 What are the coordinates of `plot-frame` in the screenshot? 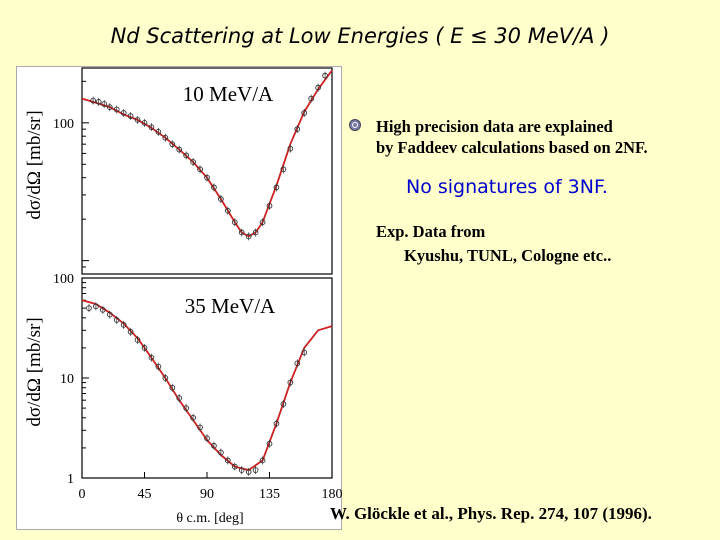 It's located at (207, 171).